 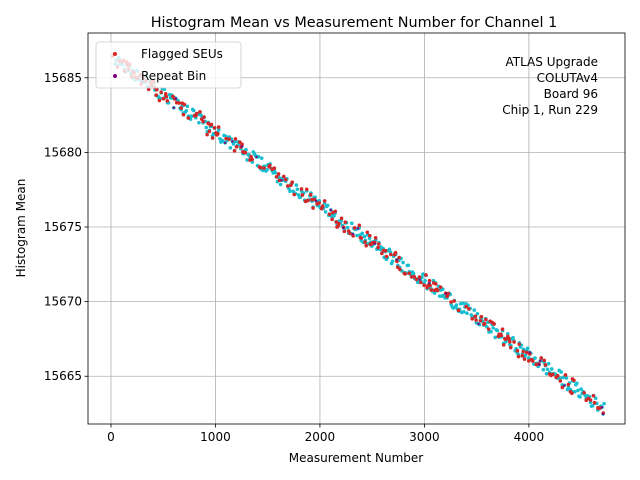 What do you see at coordinates (173, 76) in the screenshot?
I see `legend-label-repeat: Repeat Bin` at bounding box center [173, 76].